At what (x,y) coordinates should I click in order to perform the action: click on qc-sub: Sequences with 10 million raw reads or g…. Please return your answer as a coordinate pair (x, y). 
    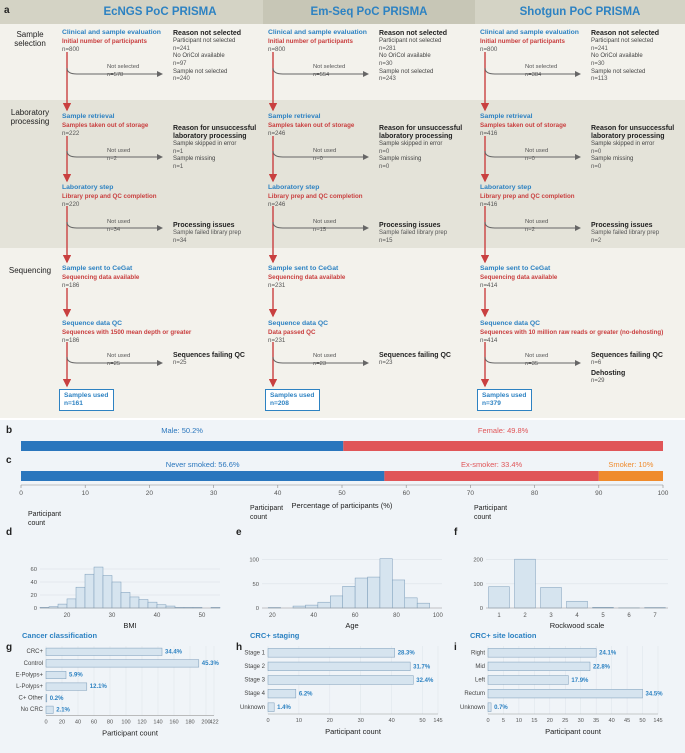
    Looking at the image, I should click on (572, 332).